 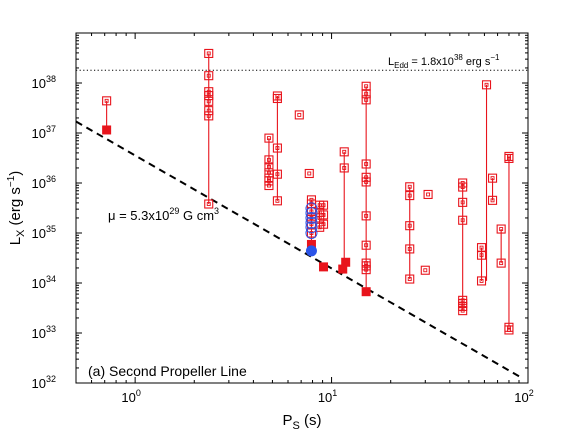 I want to click on panel-label: (a) Second Propeller Line, so click(x=167, y=371).